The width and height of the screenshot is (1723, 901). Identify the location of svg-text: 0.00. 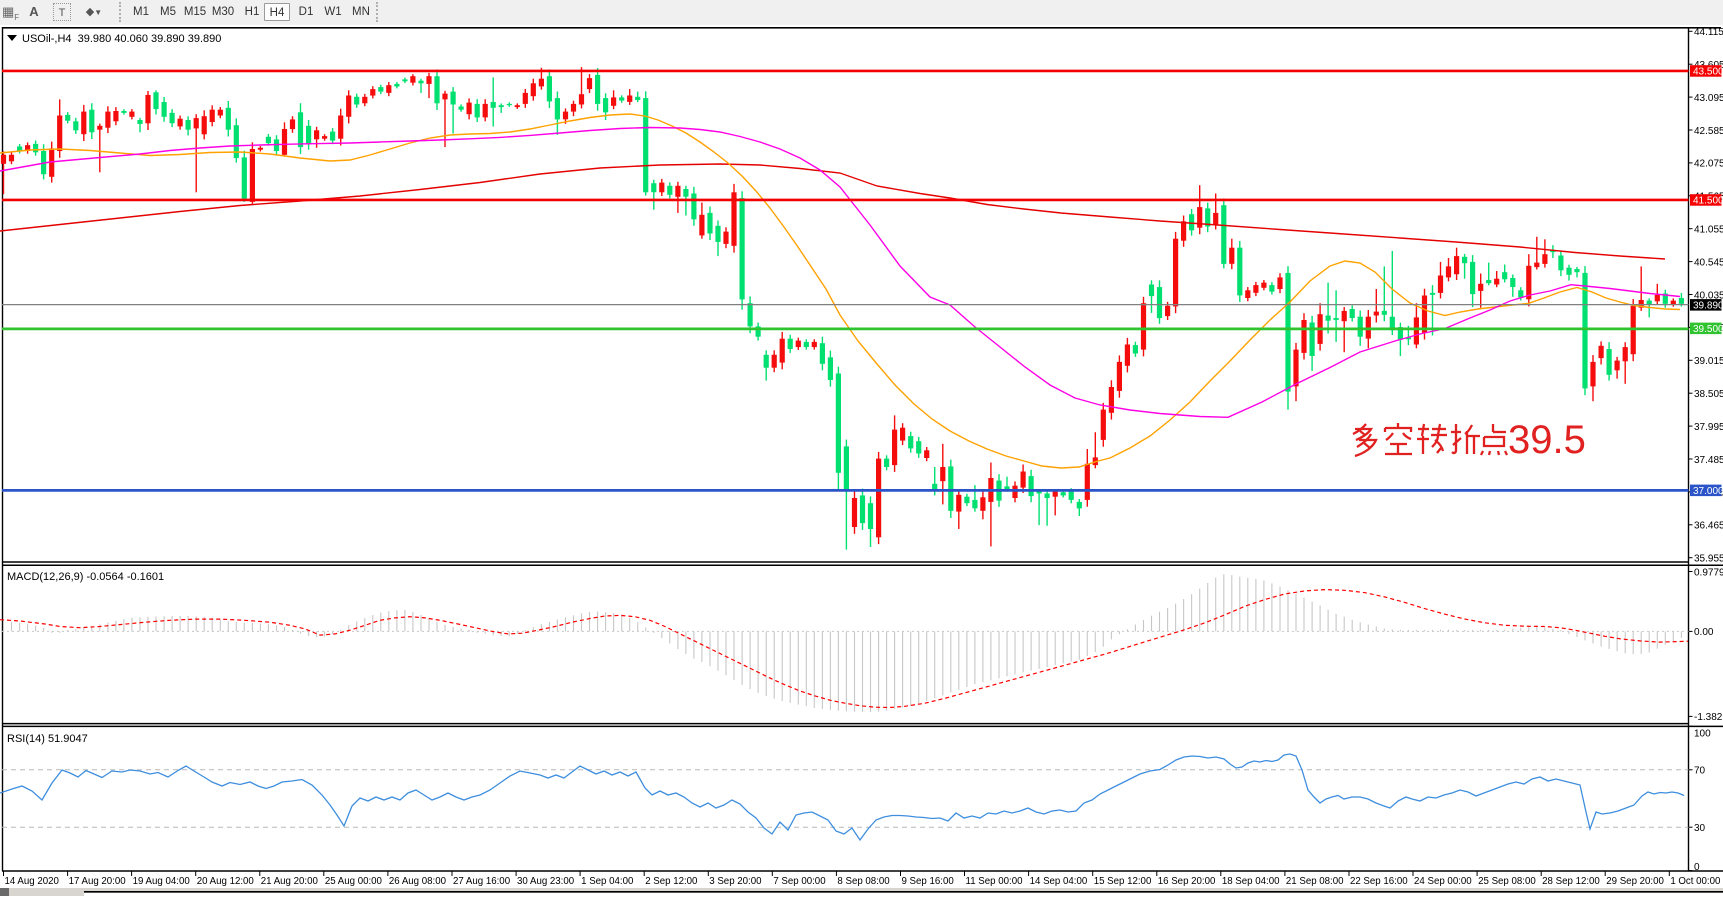
(1704, 632).